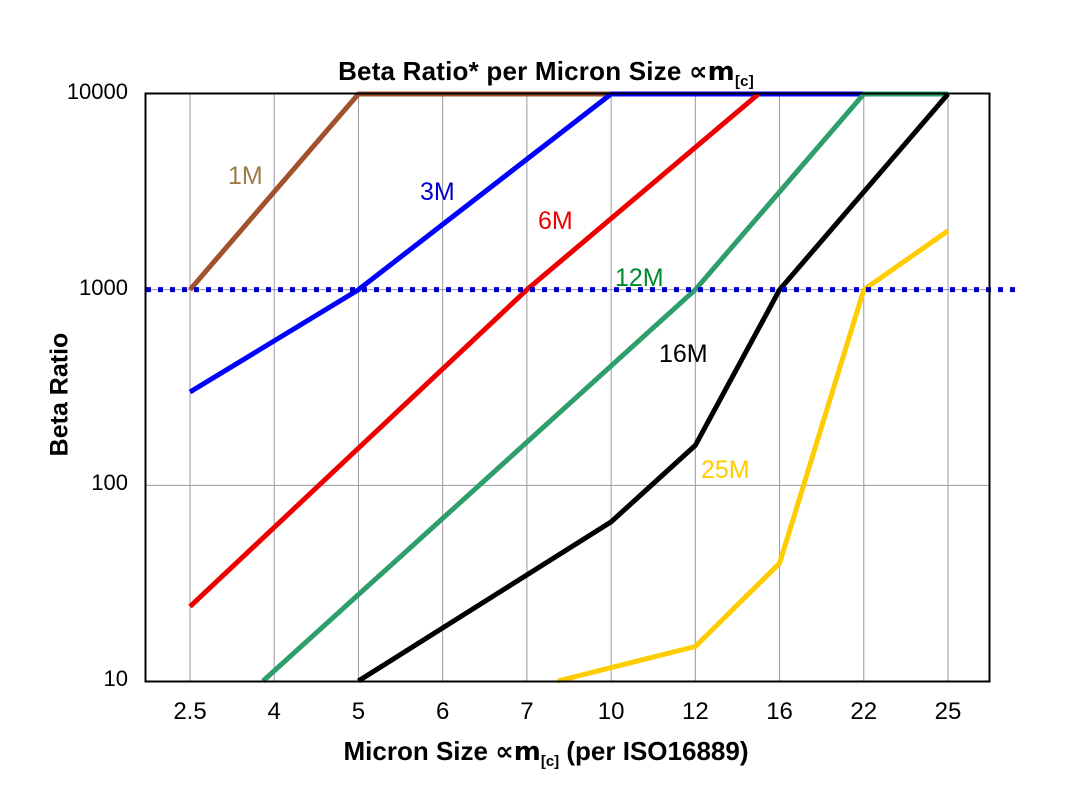 The image size is (1092, 786). Describe the element at coordinates (744, 82) in the screenshot. I see `chart-title-subscript: [c]` at that location.